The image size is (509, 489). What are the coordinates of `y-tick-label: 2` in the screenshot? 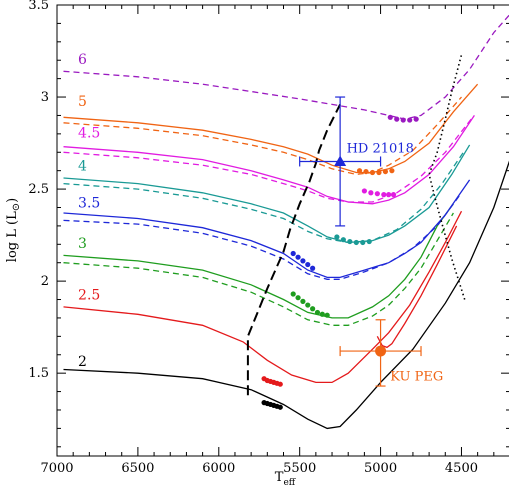 It's located at (45, 281).